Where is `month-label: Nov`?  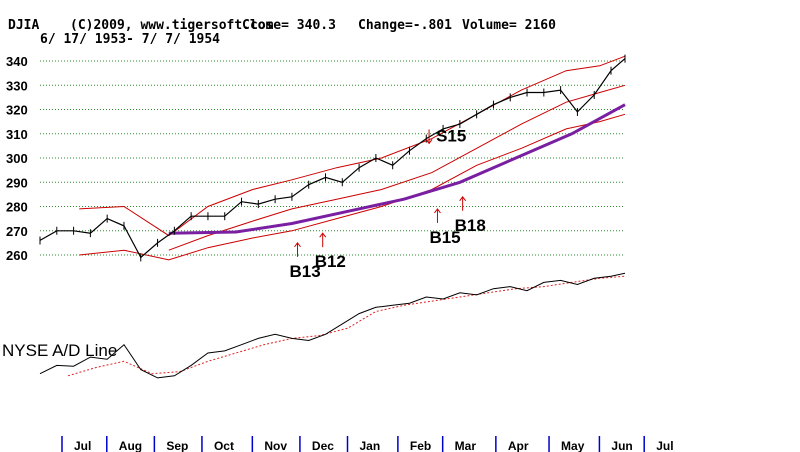
month-label: Nov is located at coordinates (275, 445).